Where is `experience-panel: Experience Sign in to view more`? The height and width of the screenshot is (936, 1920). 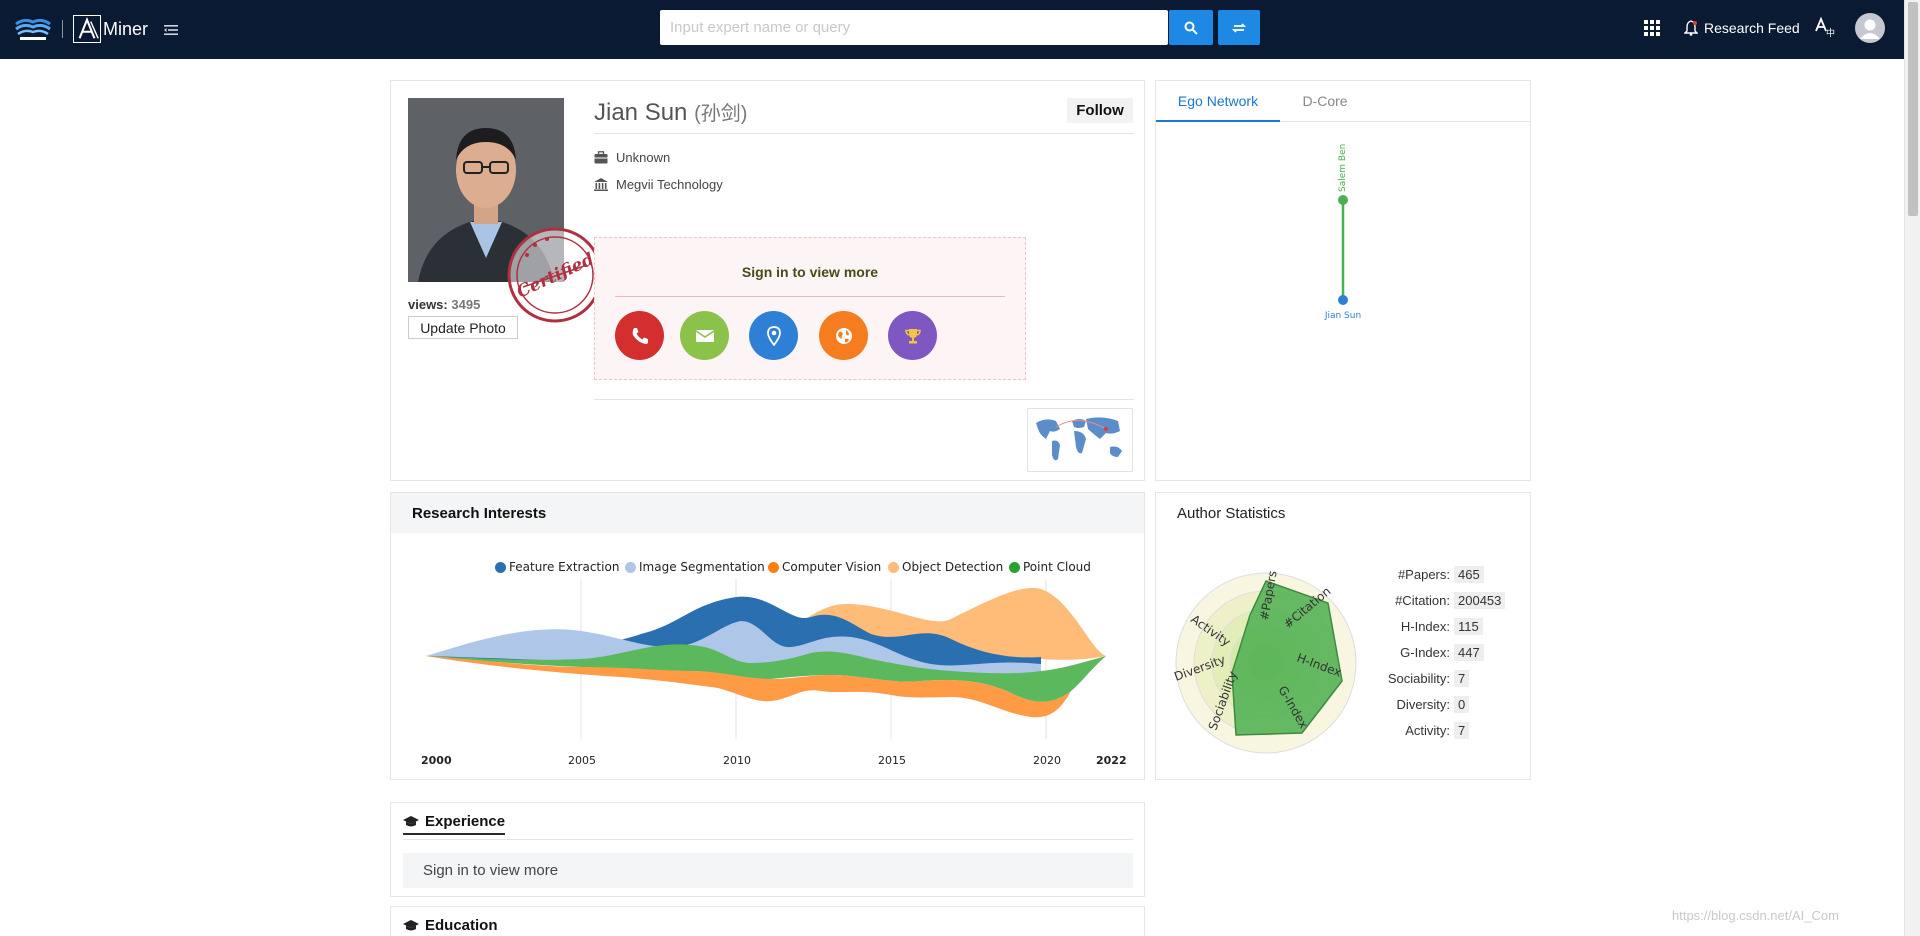
experience-panel: Experience Sign in to view more is located at coordinates (767, 849).